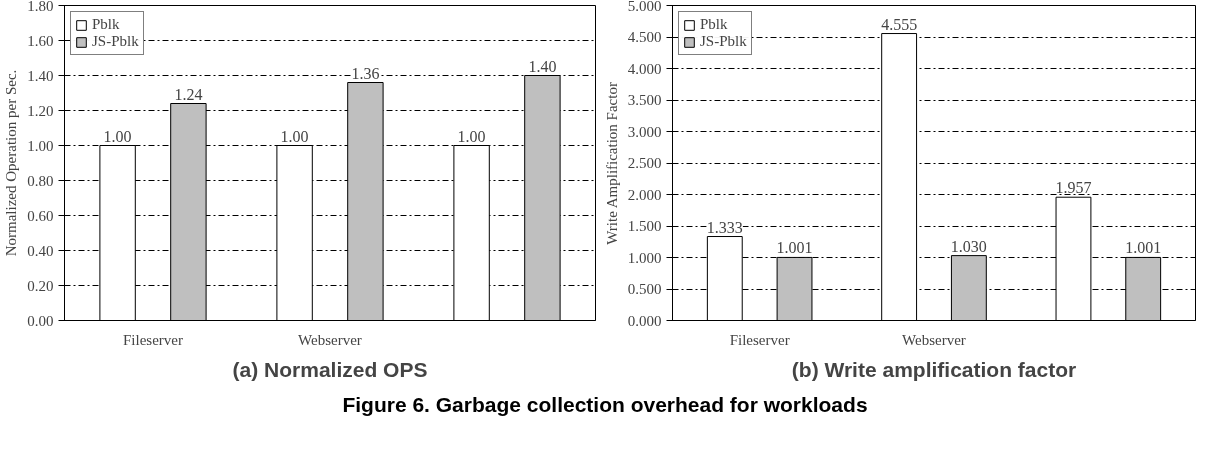 The width and height of the screenshot is (1226, 461). What do you see at coordinates (611, 163) in the screenshot?
I see `y-axis-title: Write Amplification Factor` at bounding box center [611, 163].